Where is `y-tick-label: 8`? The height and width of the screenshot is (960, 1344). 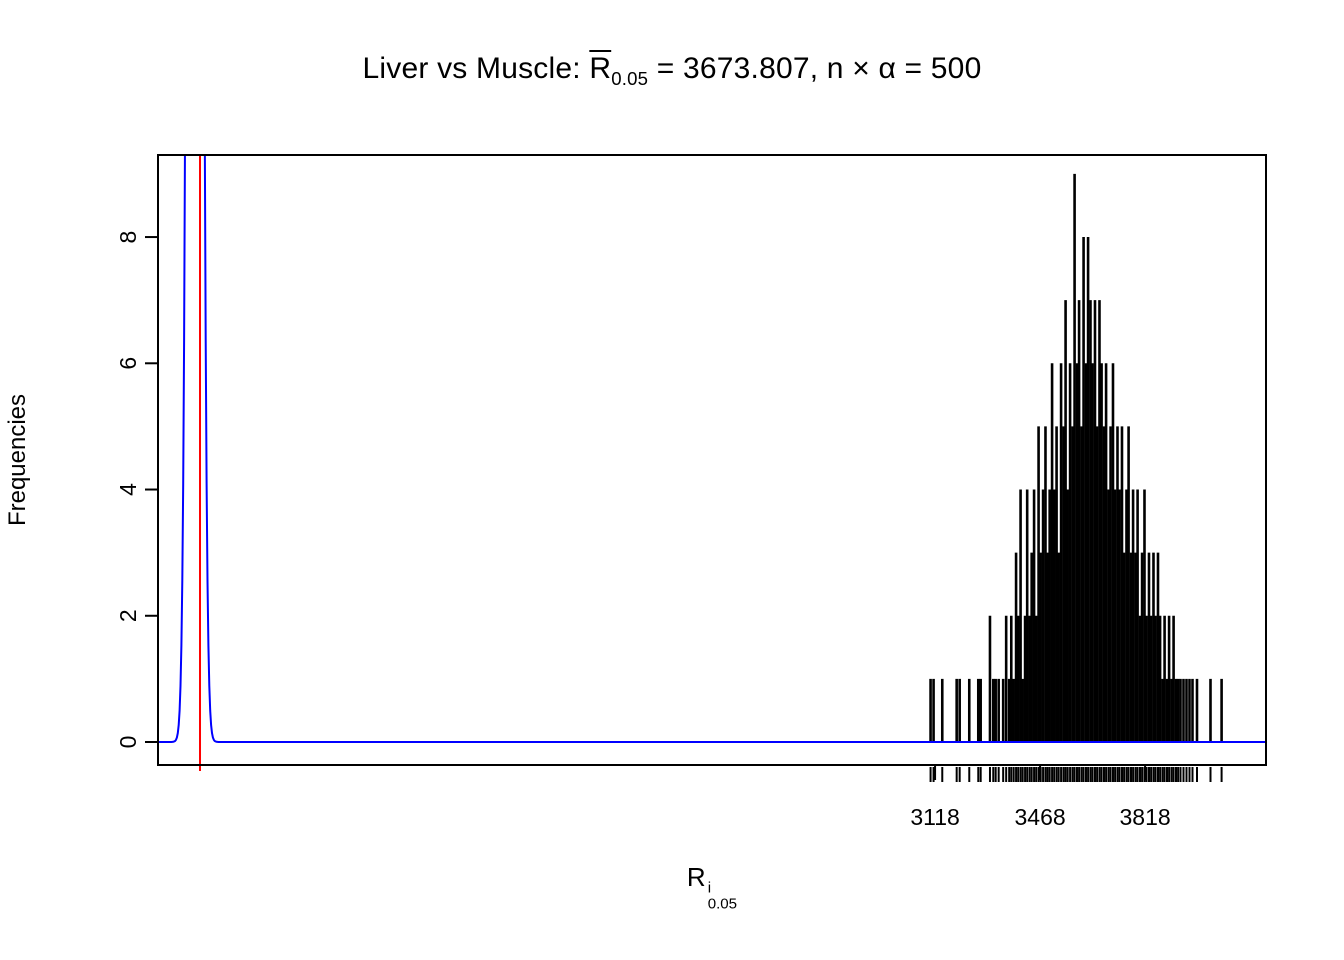 y-tick-label: 8 is located at coordinates (128, 237).